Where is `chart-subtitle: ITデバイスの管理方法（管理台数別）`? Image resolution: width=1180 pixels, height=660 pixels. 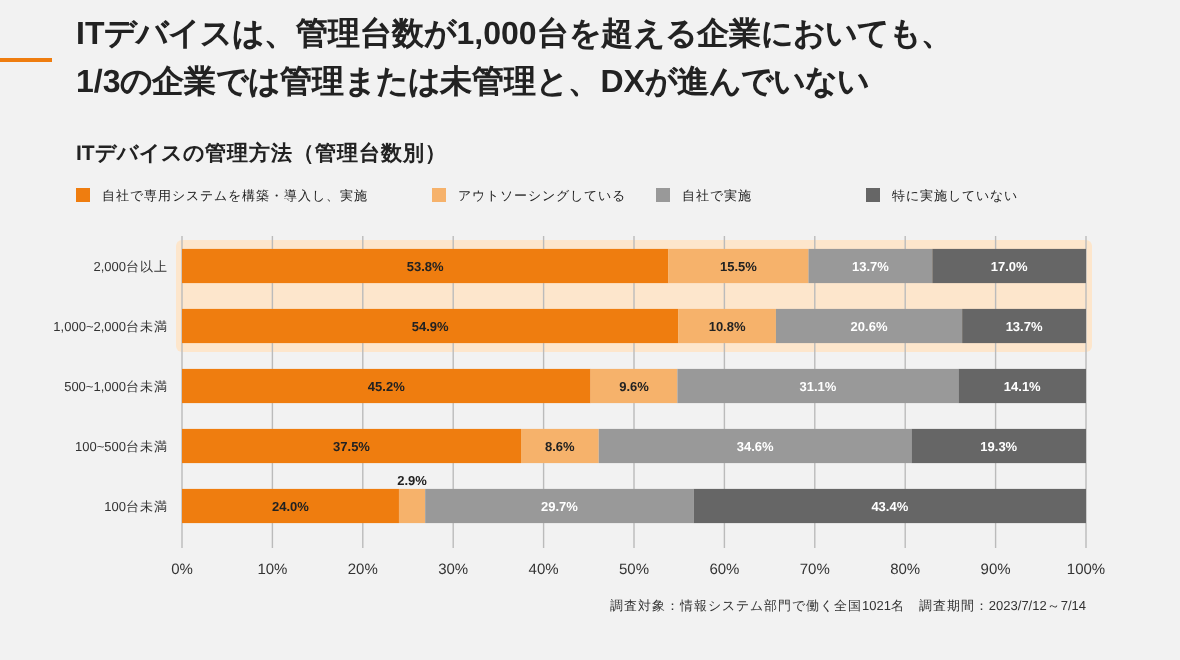 chart-subtitle: ITデバイスの管理方法（管理台数別） is located at coordinates (261, 153).